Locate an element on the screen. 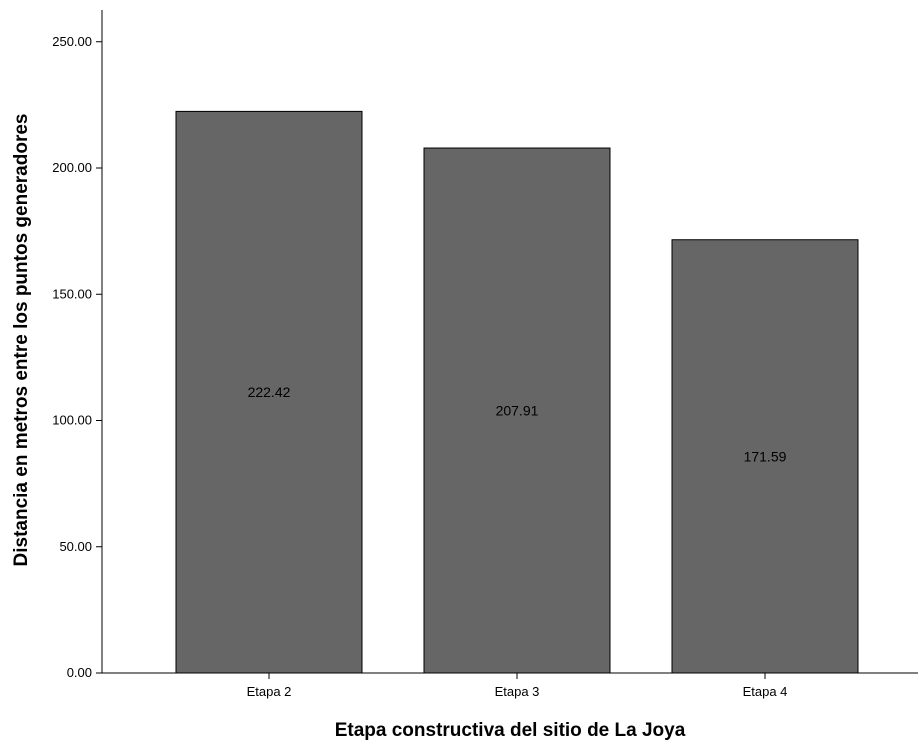 This screenshot has width=920, height=744. x-axis: Etapa 2 Etapa 3 Etapa 4 is located at coordinates (510, 685).